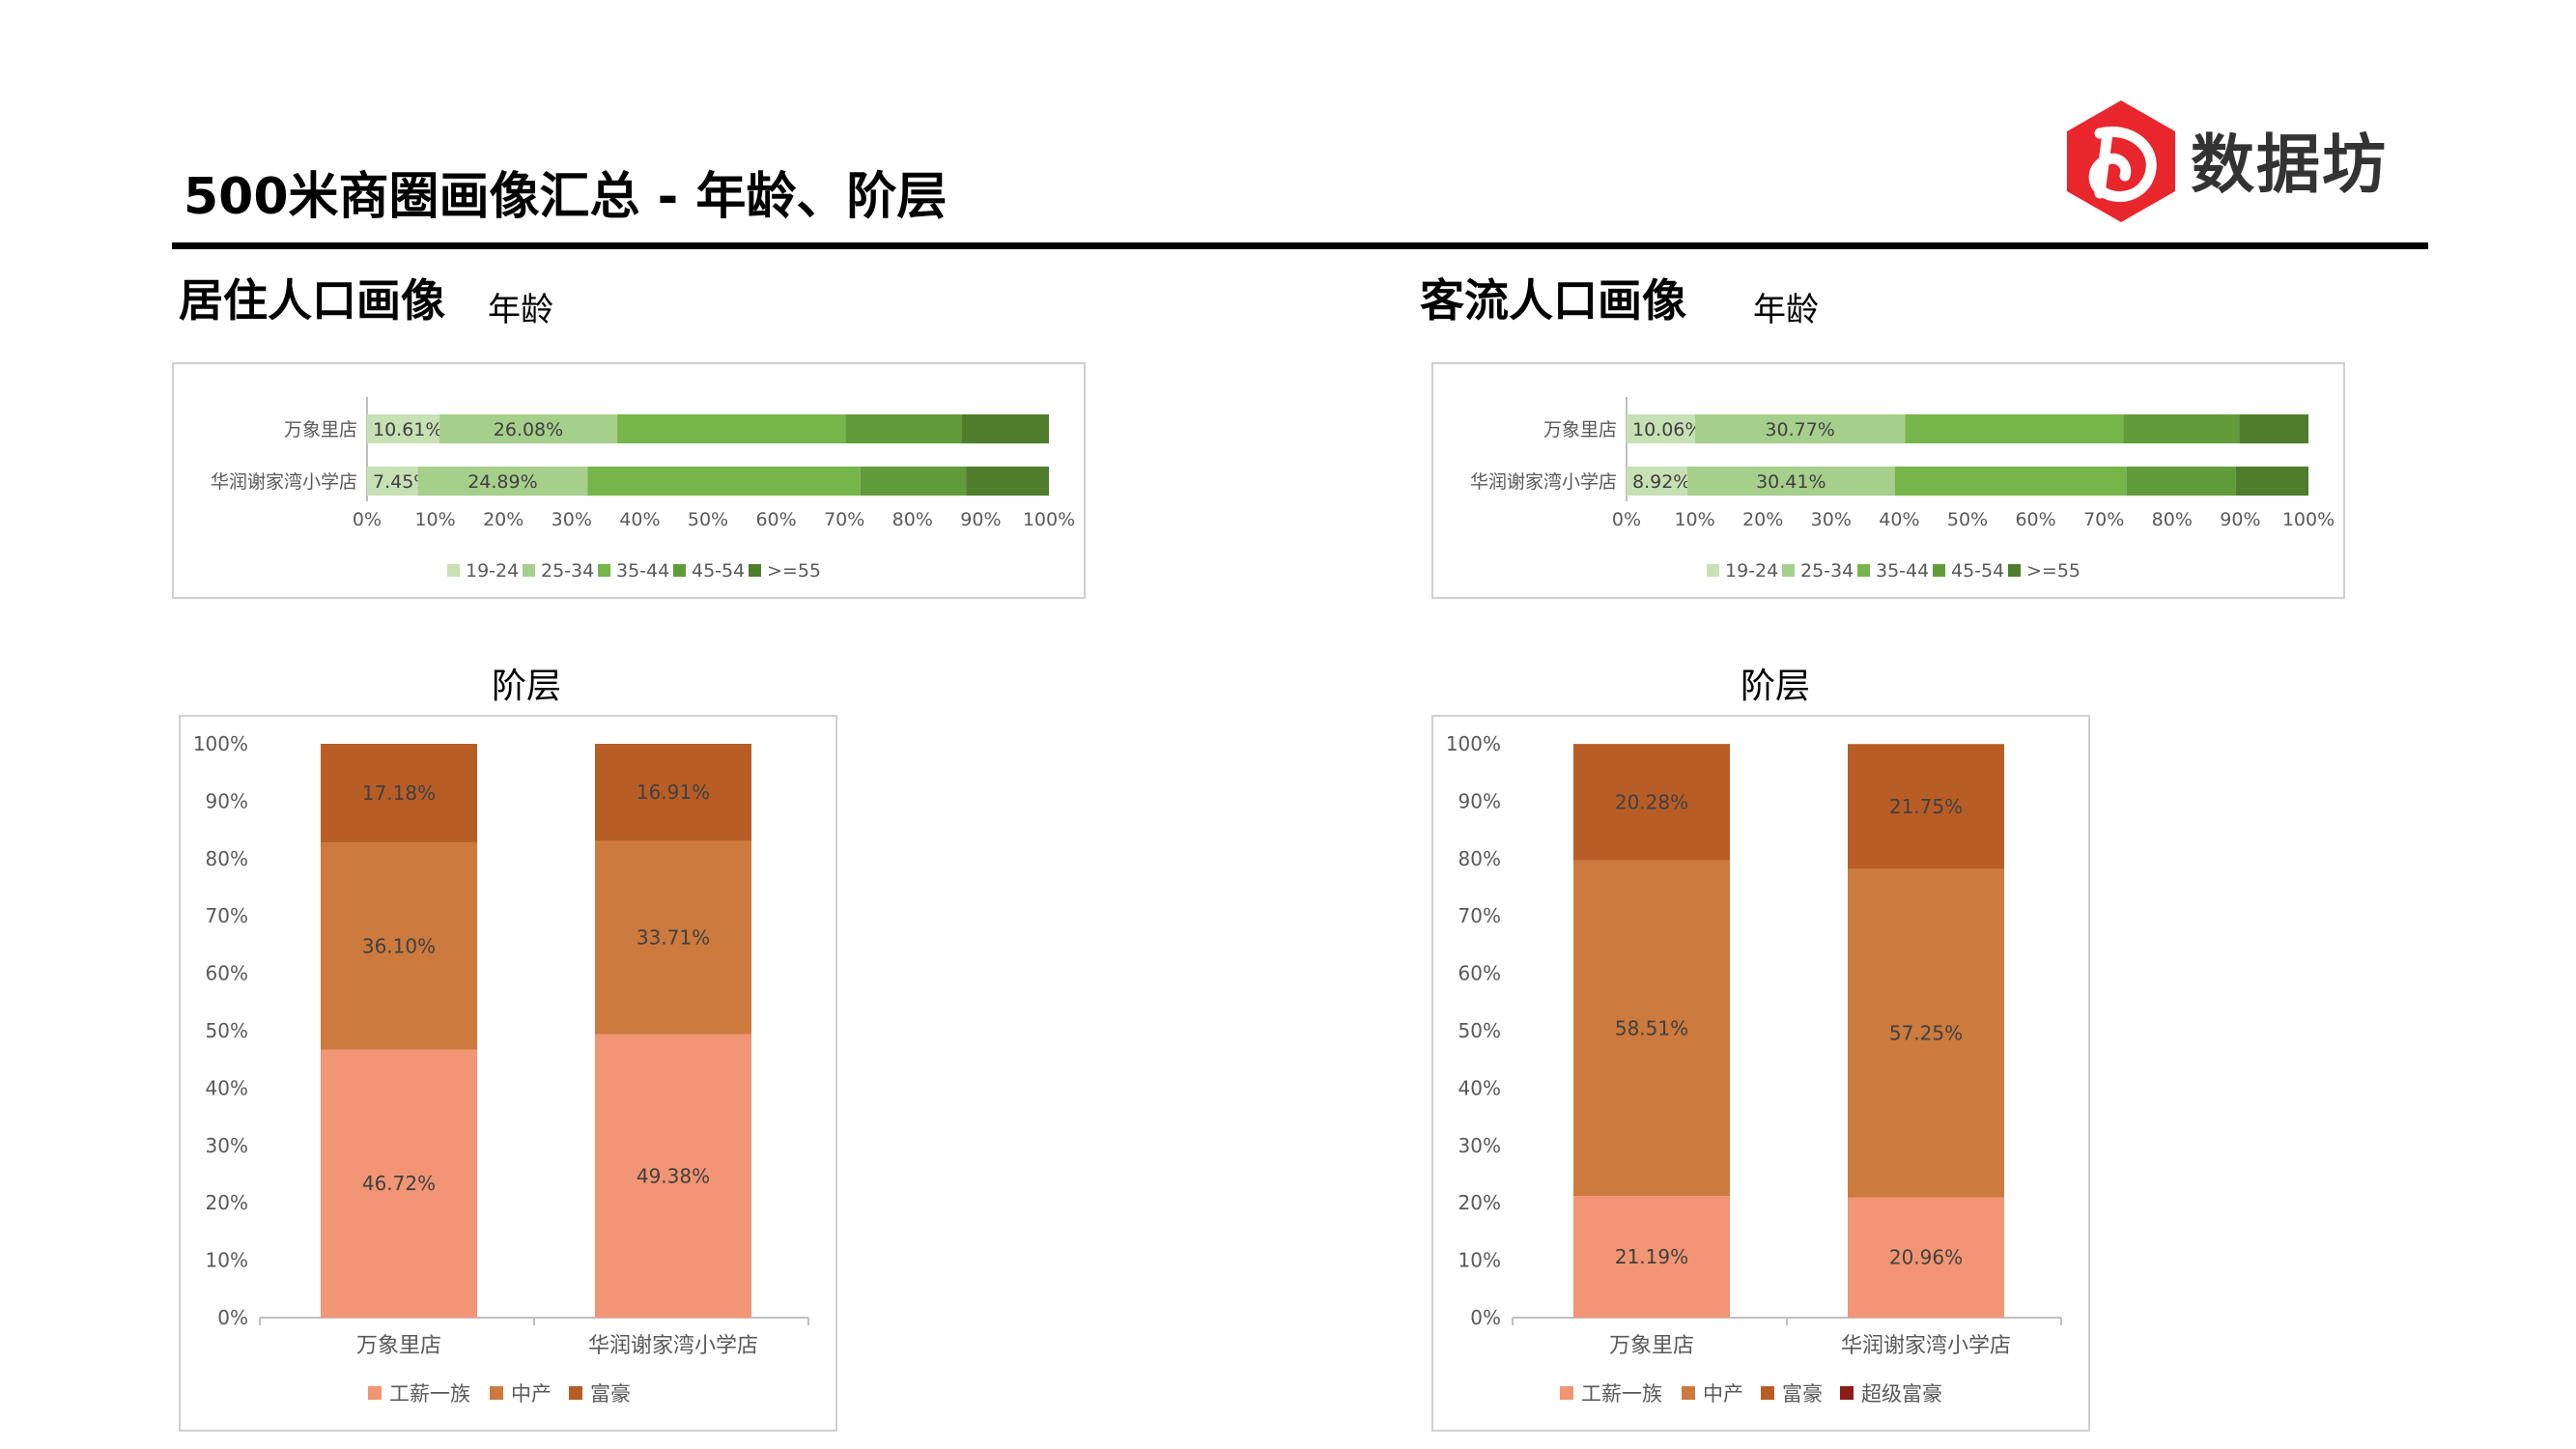 The height and width of the screenshot is (1449, 2576). Describe the element at coordinates (1786, 310) in the screenshot. I see `visitor-age-label: 年龄` at that location.